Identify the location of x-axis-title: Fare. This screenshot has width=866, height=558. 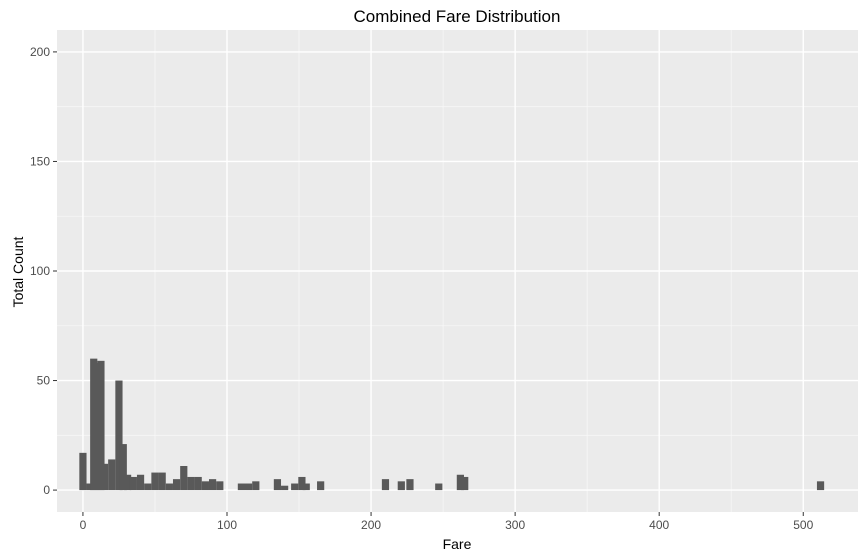
(457, 544).